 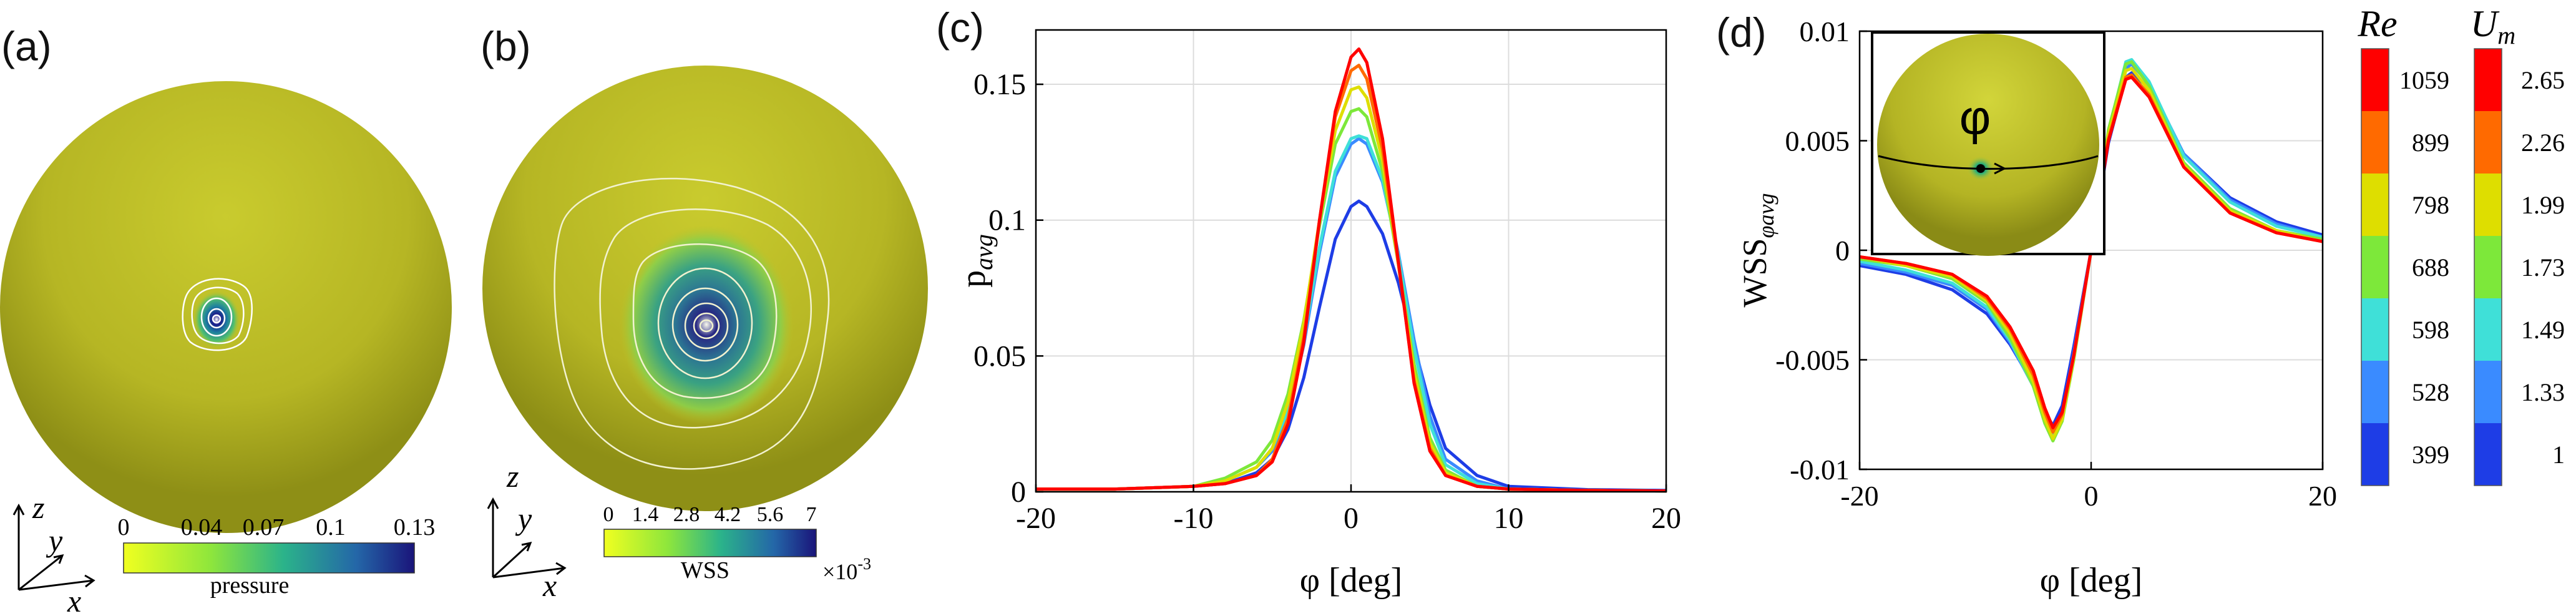 I want to click on y-tick-label: -0.01, so click(x=1820, y=470).